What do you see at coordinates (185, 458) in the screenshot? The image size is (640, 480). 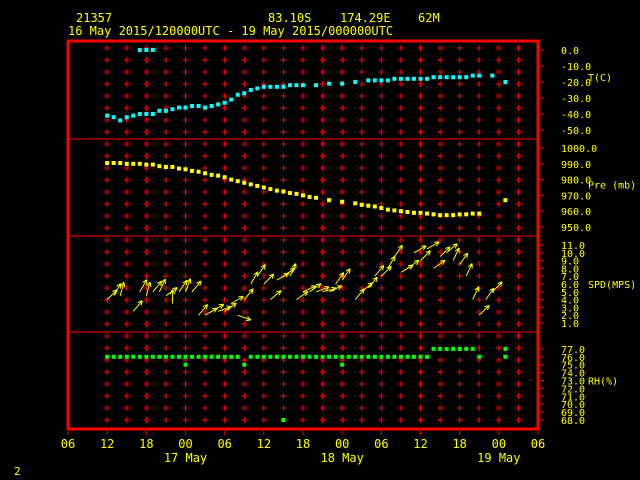 I see `day-label: 17 May` at bounding box center [185, 458].